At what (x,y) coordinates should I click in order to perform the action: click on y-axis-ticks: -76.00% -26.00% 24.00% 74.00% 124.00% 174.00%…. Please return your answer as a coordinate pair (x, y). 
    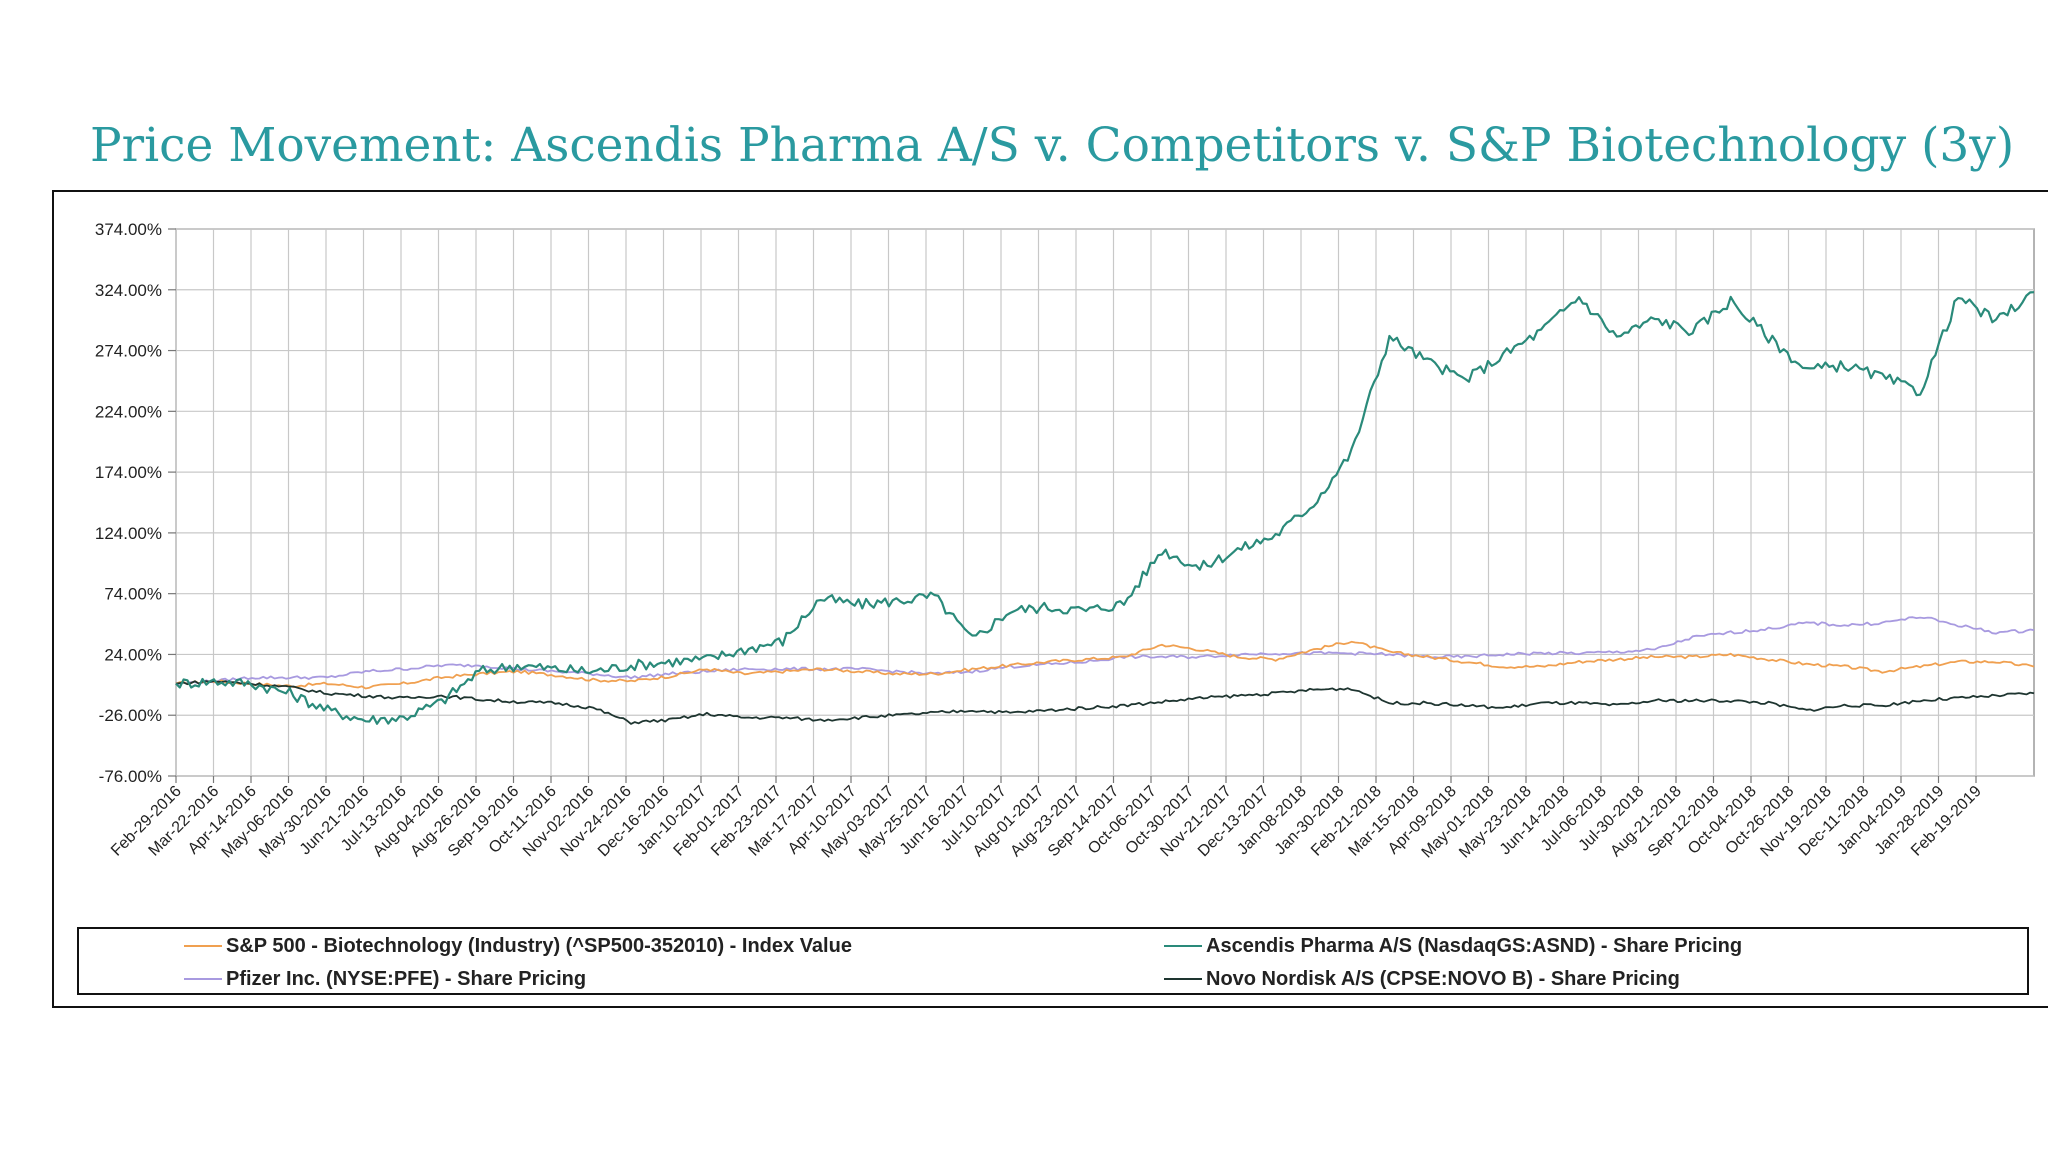
    Looking at the image, I should click on (135, 503).